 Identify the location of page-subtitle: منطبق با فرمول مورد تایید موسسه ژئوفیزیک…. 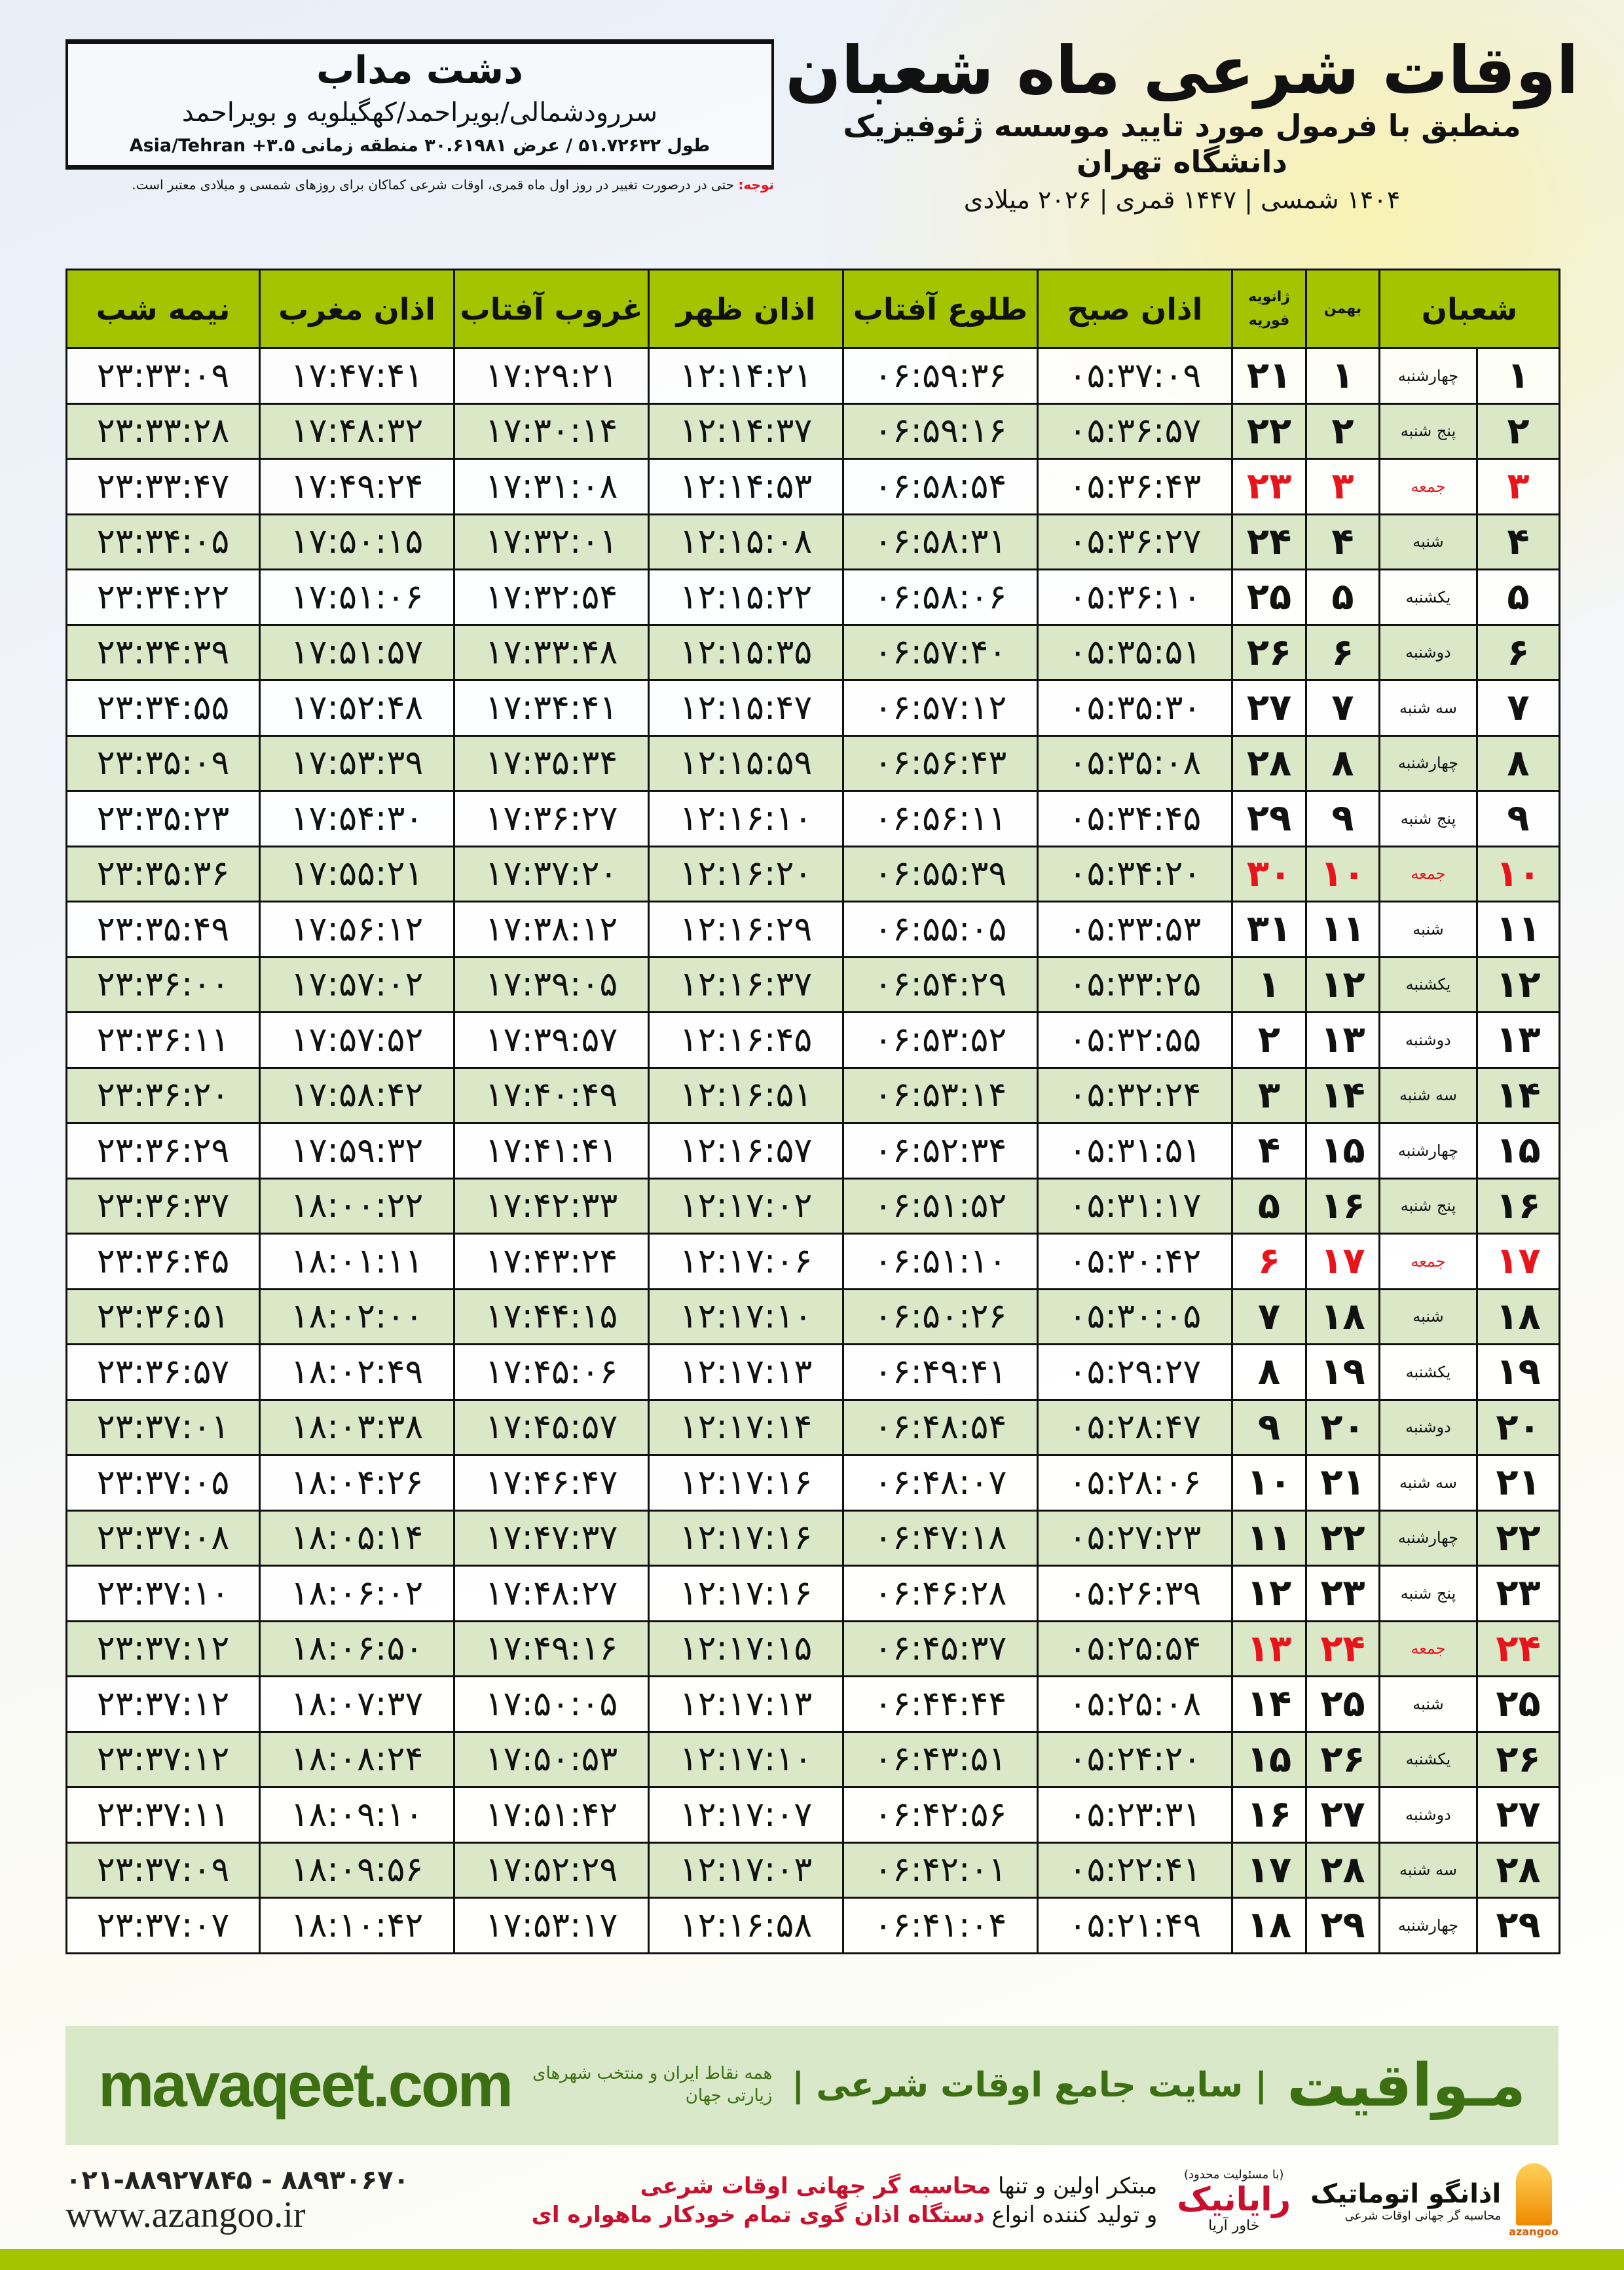
(1182, 144).